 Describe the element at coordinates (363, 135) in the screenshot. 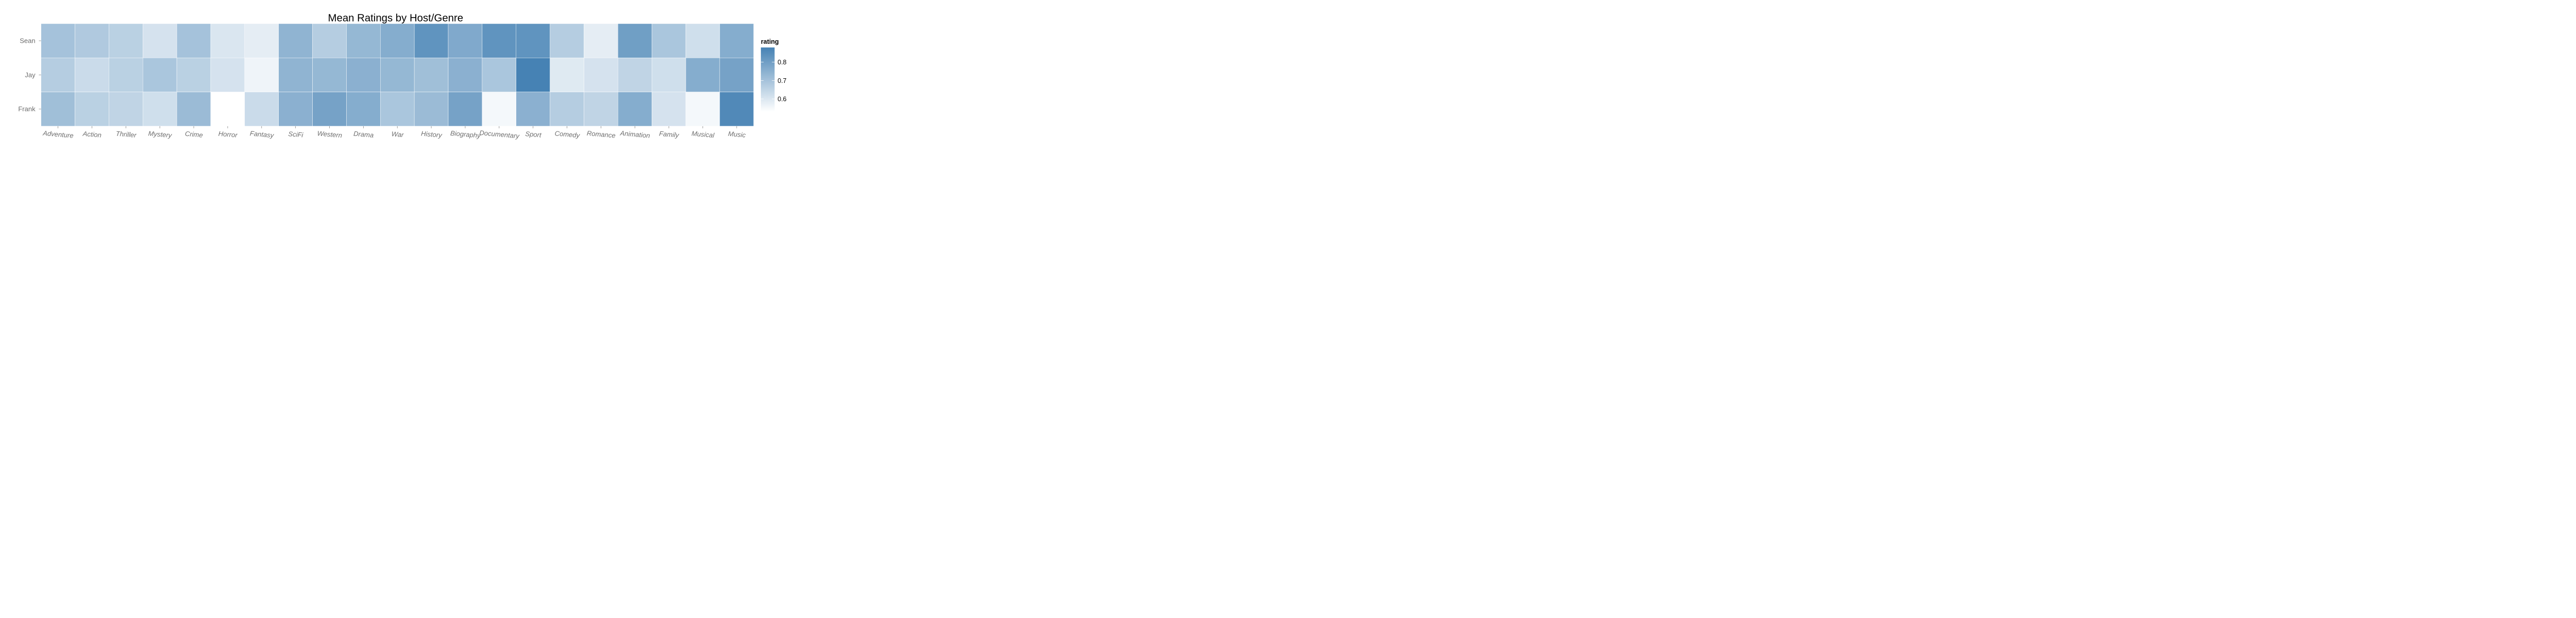

I see `x-tick-label: Drama` at that location.